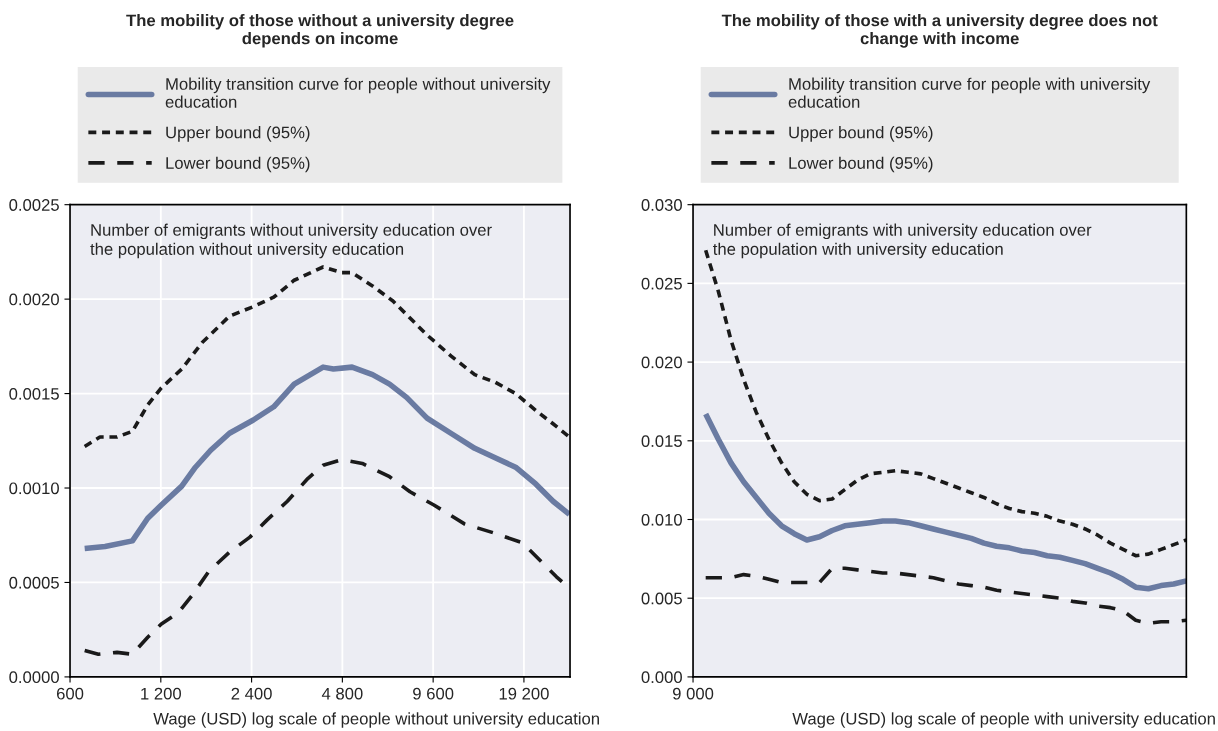  Describe the element at coordinates (34, 677) in the screenshot. I see `y-tick-label: 0.0000` at that location.